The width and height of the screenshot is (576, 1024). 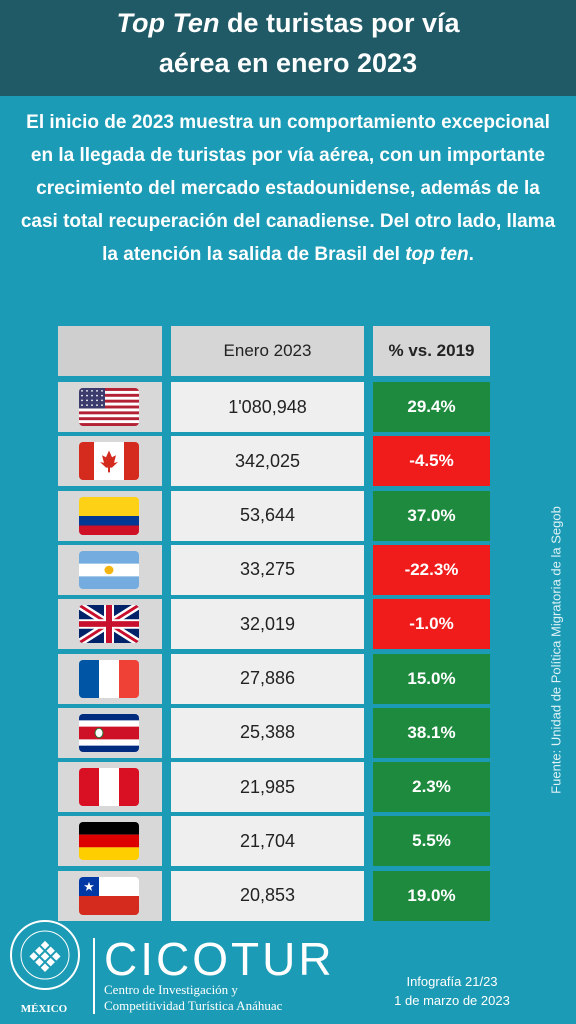 I want to click on usa-flag-icon, so click(x=109, y=407).